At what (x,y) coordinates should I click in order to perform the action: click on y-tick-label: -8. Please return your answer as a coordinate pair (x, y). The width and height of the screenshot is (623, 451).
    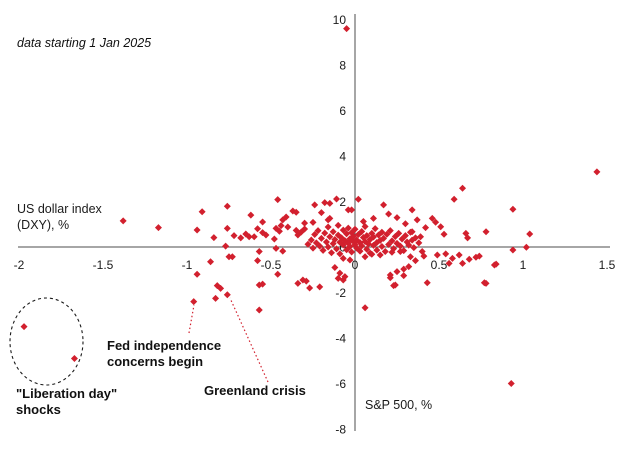
    Looking at the image, I should click on (340, 430).